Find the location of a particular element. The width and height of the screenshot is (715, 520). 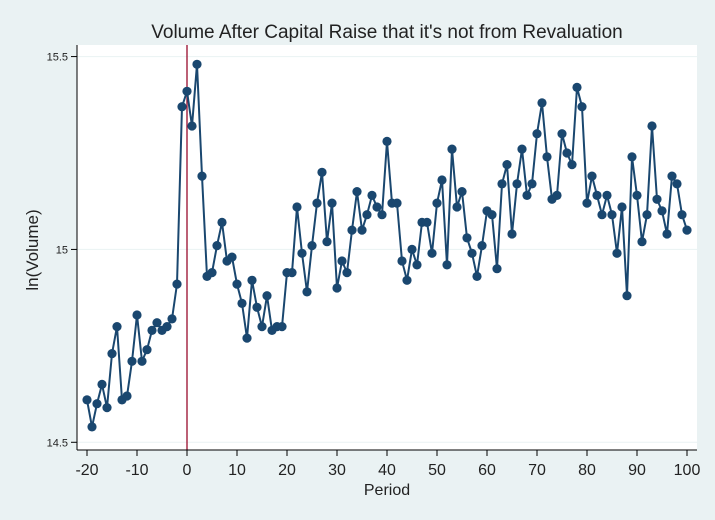

x-tick-label: 100 is located at coordinates (687, 470).